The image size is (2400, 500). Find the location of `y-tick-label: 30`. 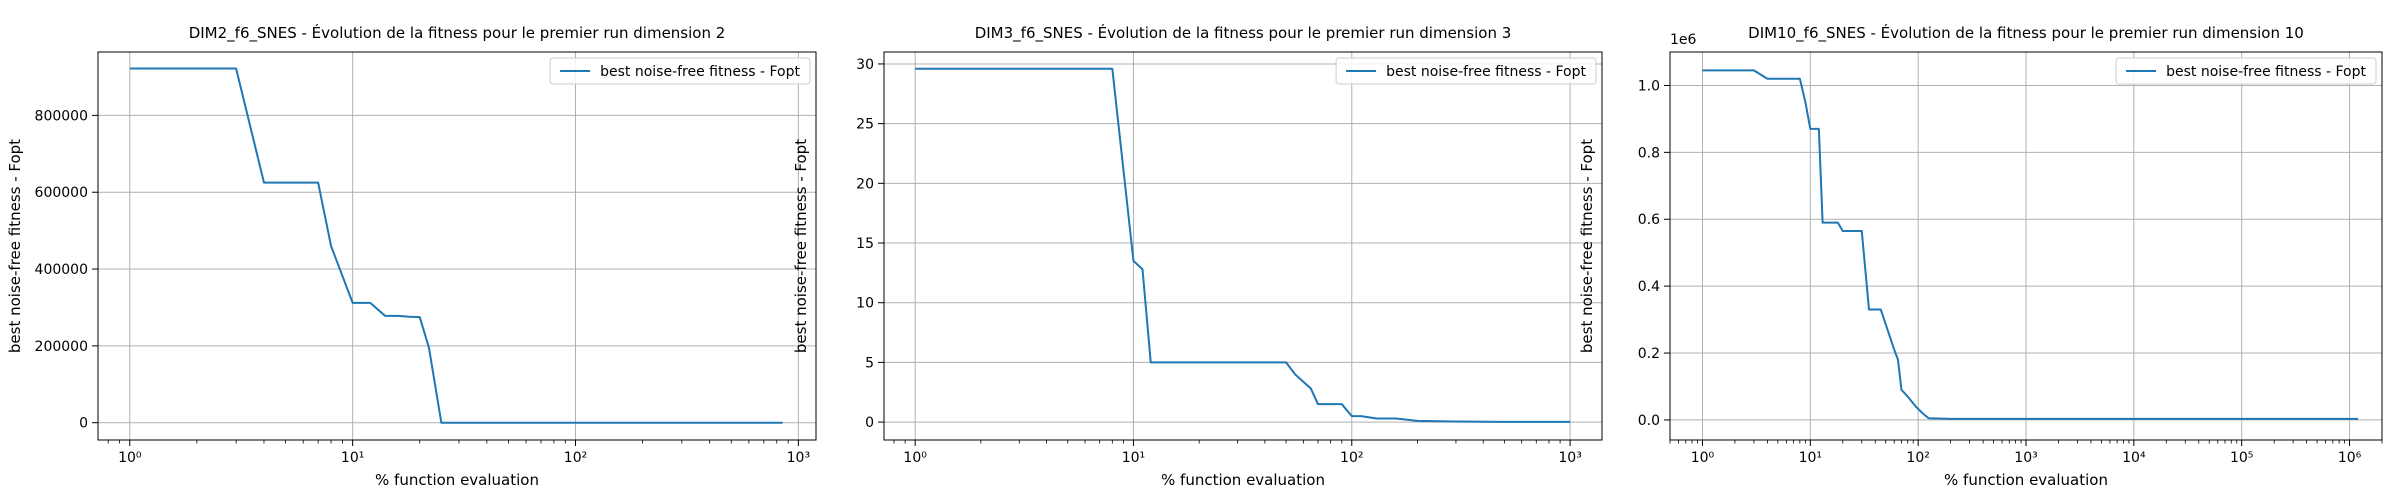

y-tick-label: 30 is located at coordinates (865, 65).